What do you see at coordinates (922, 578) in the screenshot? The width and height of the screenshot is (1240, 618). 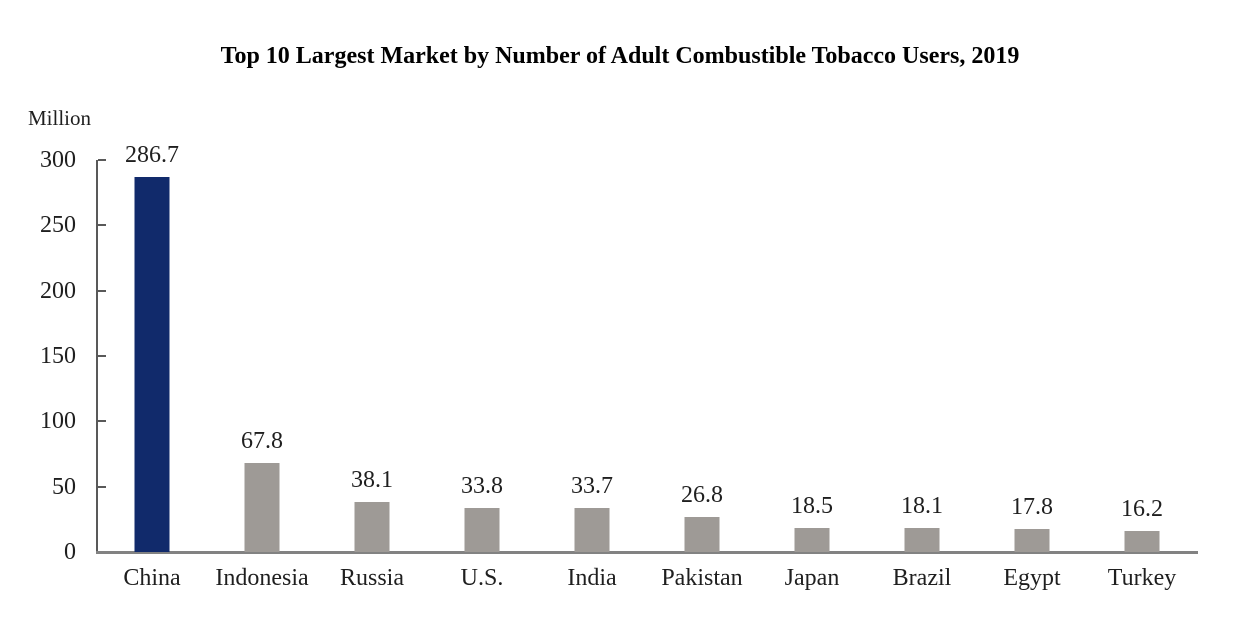 I see `x-axis-label-brazil: Brazil` at bounding box center [922, 578].